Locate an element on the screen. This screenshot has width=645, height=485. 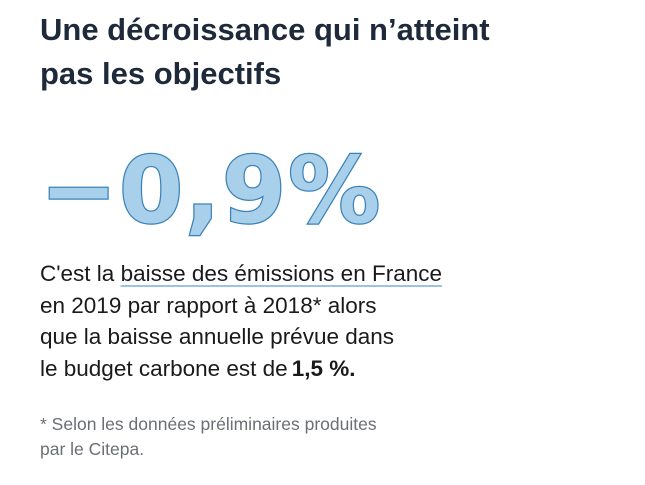
key-figure-value: −0,9% is located at coordinates (211, 192).